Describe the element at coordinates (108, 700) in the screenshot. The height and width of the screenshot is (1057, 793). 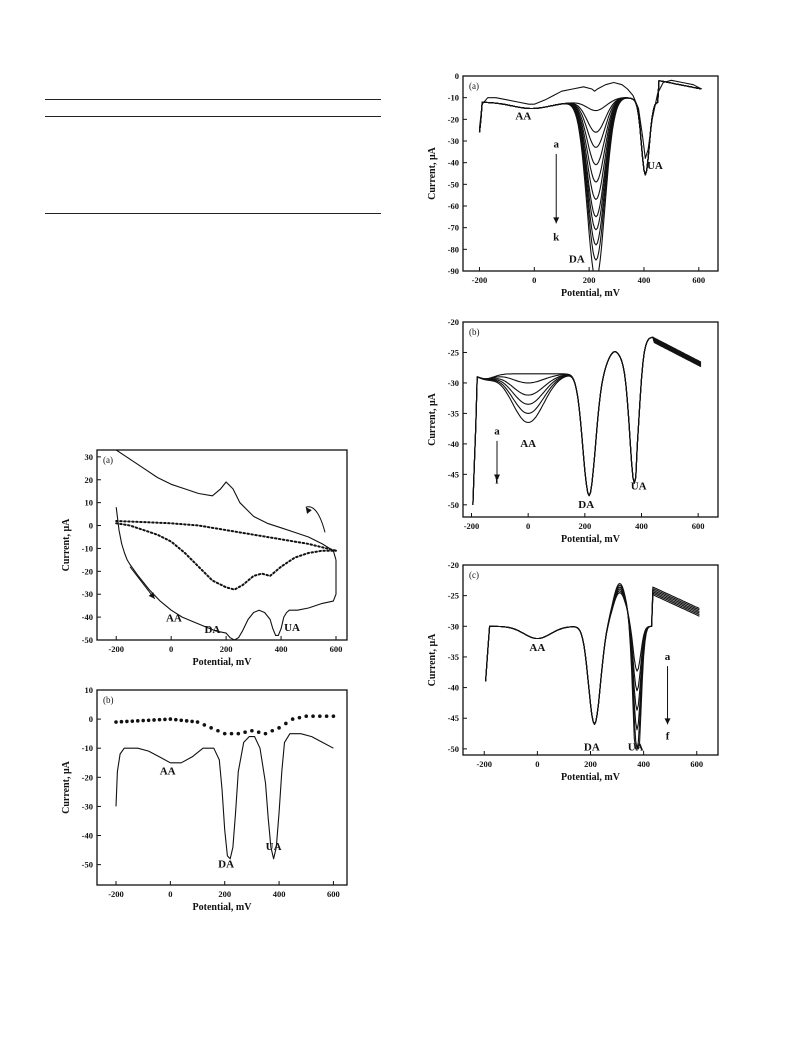
I see `panel-label: (b)` at that location.